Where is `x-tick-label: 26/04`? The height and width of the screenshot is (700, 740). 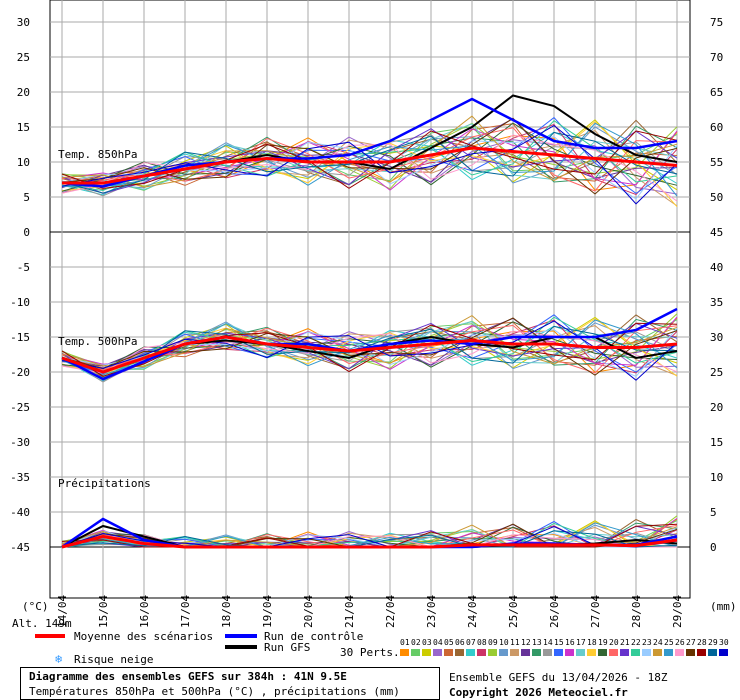 x-tick-label: 26/04 is located at coordinates (554, 611).